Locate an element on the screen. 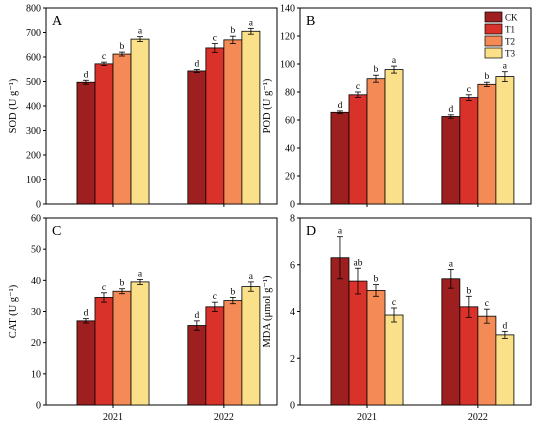  legend: CK T1 T2 T3 is located at coordinates (501, 35).